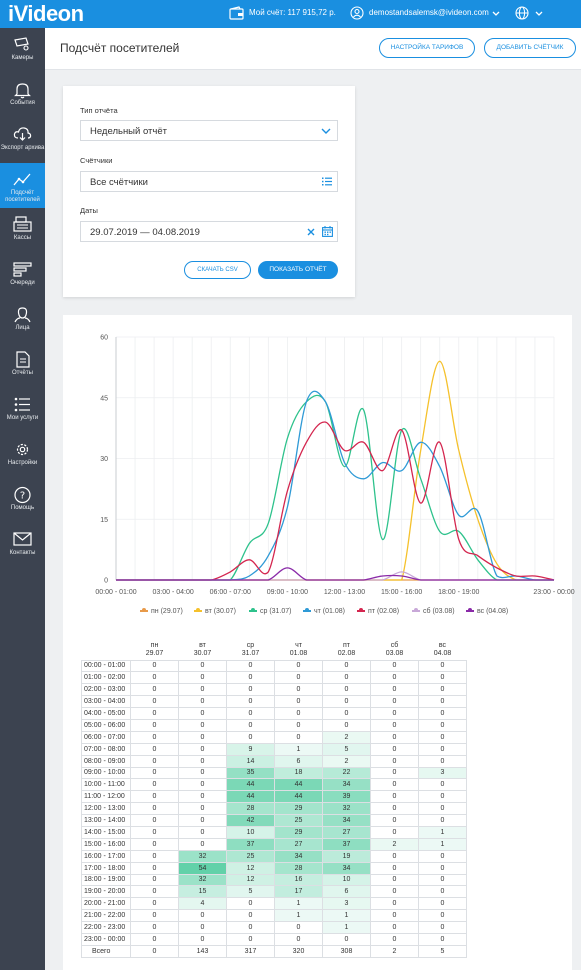 The height and width of the screenshot is (970, 581). I want to click on account-balance: Мой счёт: 117 915,72 р., so click(292, 12).